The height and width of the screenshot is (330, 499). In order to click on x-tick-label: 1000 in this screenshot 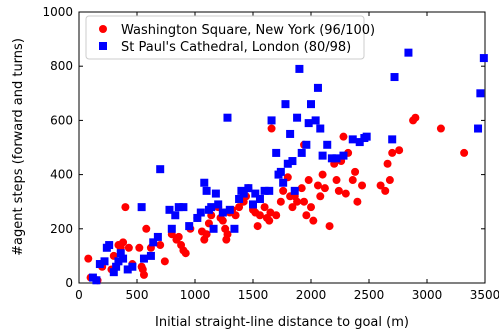, I will do `click(195, 295)`.